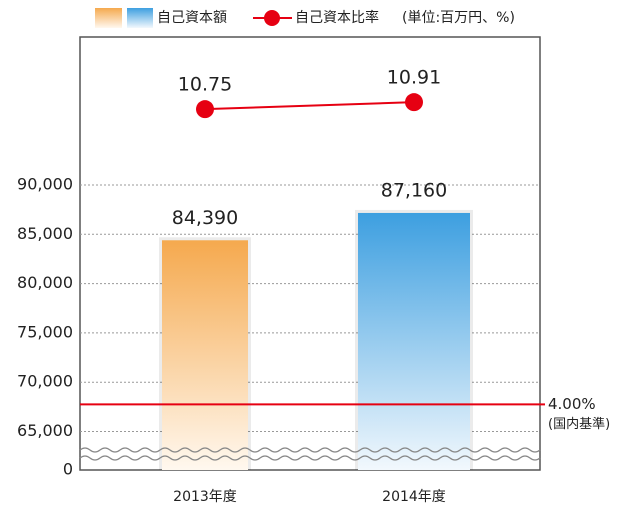 The image size is (635, 512). What do you see at coordinates (45, 282) in the screenshot?
I see `y-tick-label: 80,000` at bounding box center [45, 282].